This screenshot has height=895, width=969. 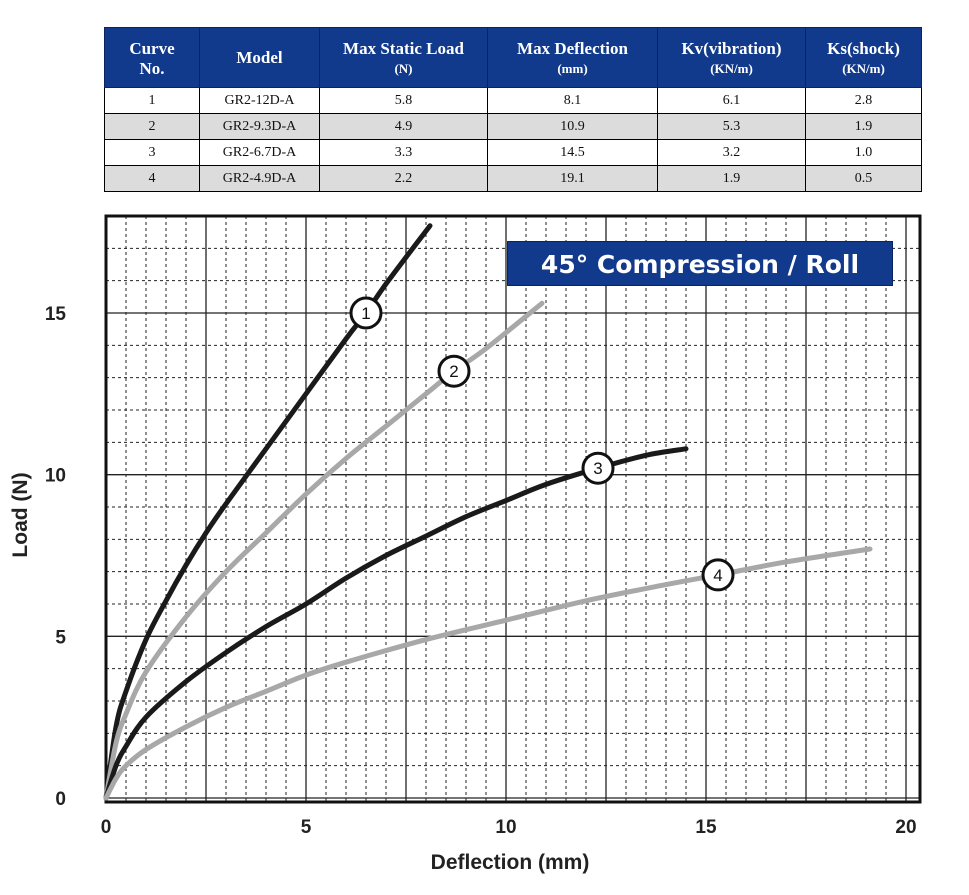 I want to click on x-tick-label: 15, so click(x=706, y=827).